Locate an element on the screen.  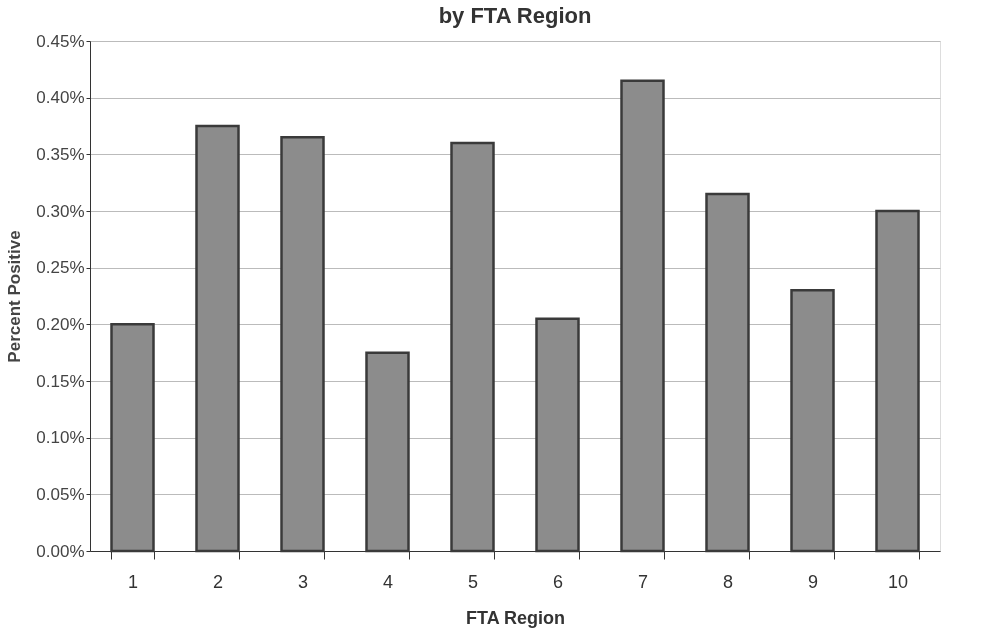
y-tick-label: 0.45% is located at coordinates (60, 41).